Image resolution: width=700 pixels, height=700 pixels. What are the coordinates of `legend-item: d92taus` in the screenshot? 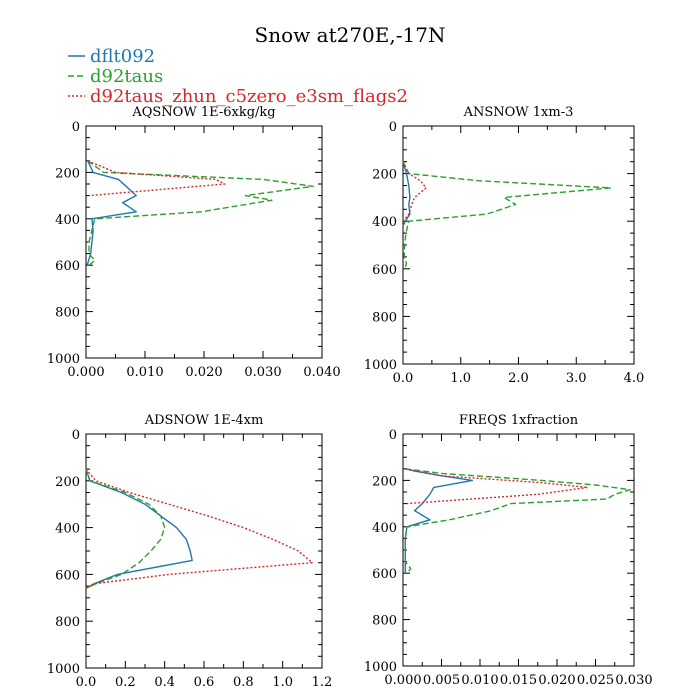 It's located at (115, 76).